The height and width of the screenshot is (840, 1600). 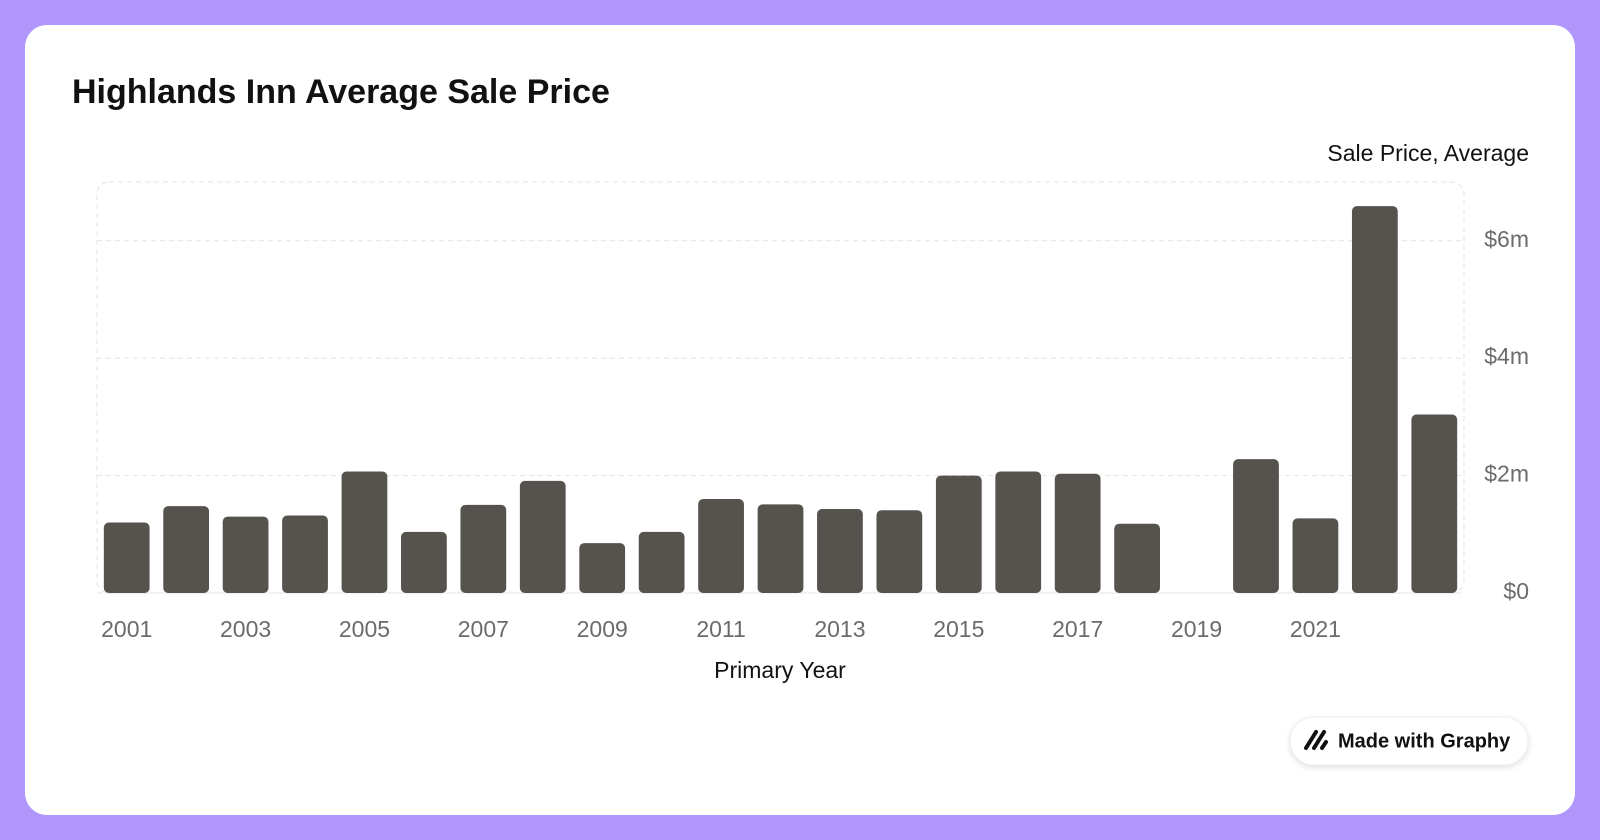 What do you see at coordinates (602, 629) in the screenshot?
I see `x-tick-label: 2009` at bounding box center [602, 629].